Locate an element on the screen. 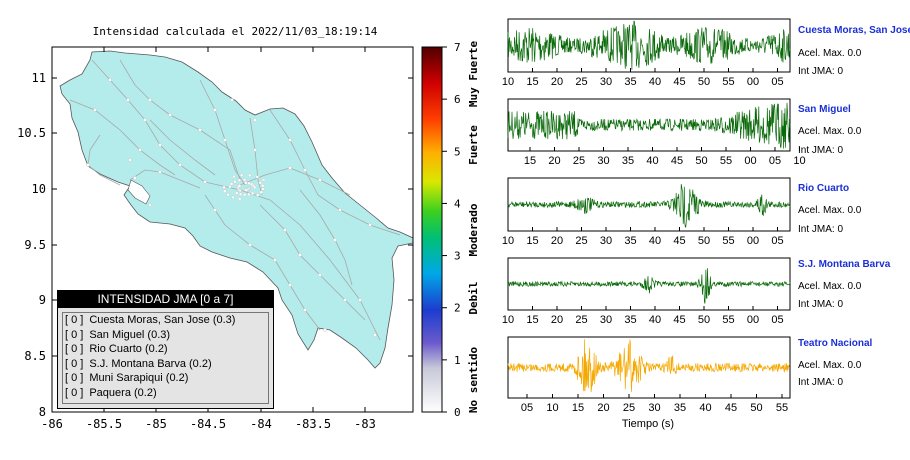 This screenshot has height=460, width=910. intensity-row: [ 0 ] San Miguel (0.3) is located at coordinates (118, 334).